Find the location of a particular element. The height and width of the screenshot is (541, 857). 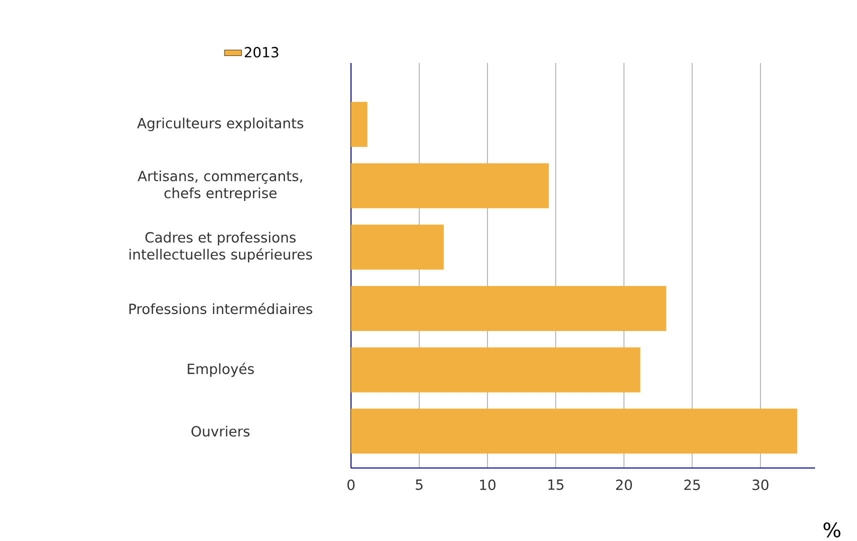

y-tick-label: Artisans, commerçants, chefs entreprise is located at coordinates (220, 186).